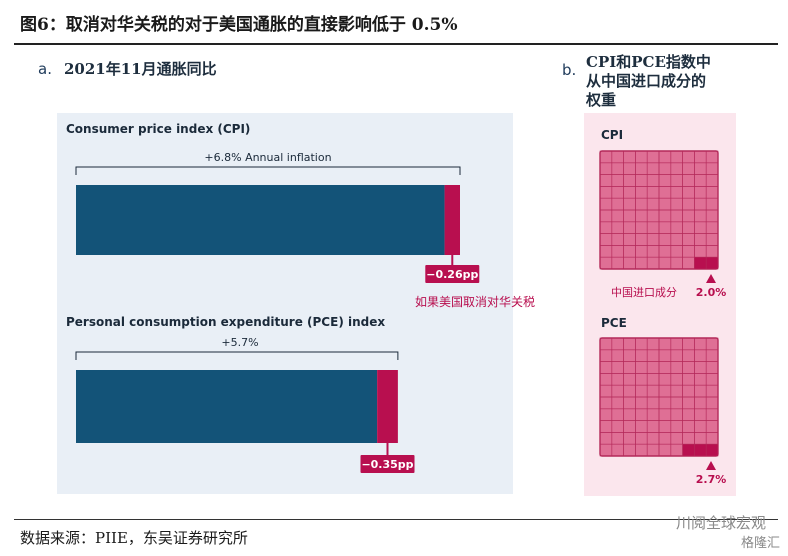 The image size is (788, 556). What do you see at coordinates (237, 355) in the screenshot?
I see `pce-total-bracket` at bounding box center [237, 355].